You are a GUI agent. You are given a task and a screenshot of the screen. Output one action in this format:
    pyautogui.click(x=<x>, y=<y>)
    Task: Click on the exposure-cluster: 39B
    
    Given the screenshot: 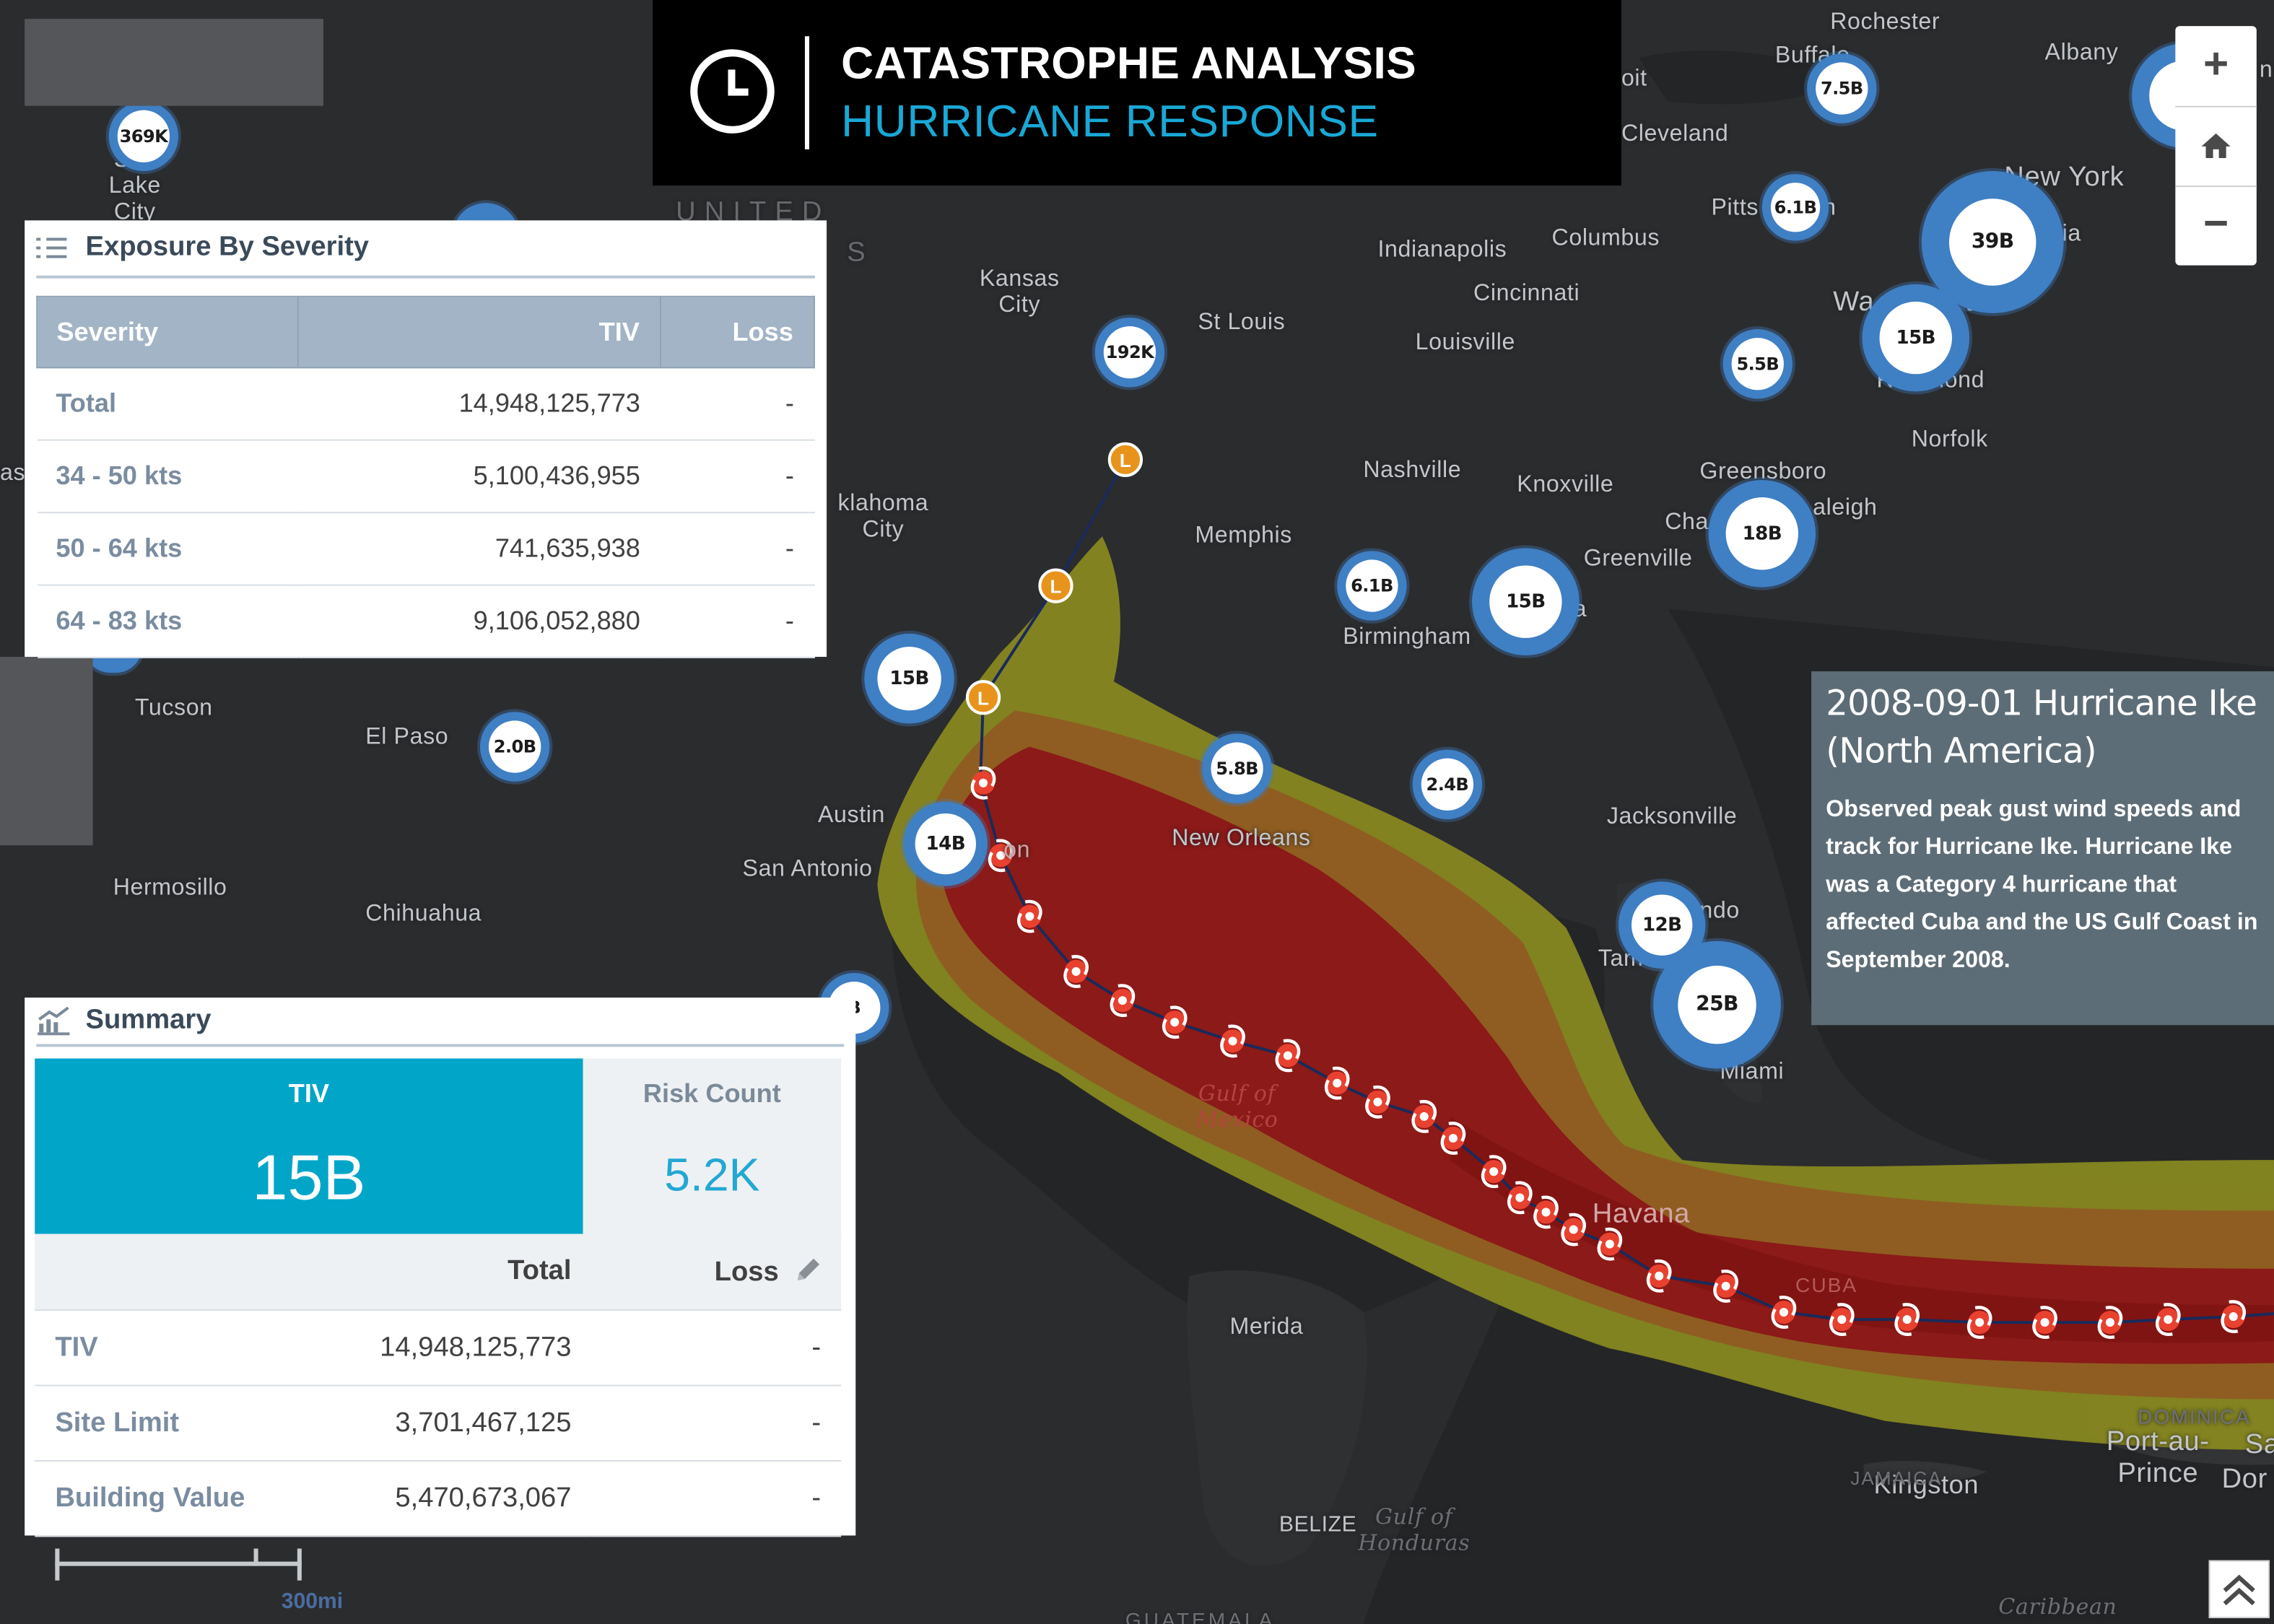 What is the action you would take?
    pyautogui.click(x=1993, y=242)
    